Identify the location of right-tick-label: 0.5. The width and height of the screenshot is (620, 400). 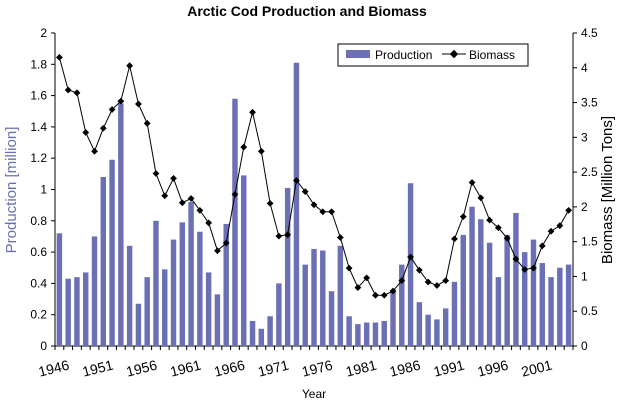
(589, 311).